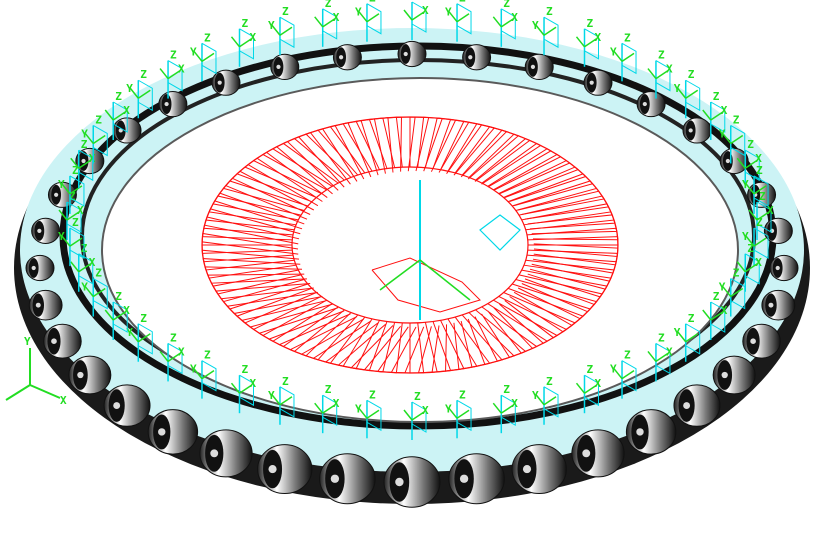 Image resolution: width=825 pixels, height=545 pixels. I want to click on global-axis-y-label: Y, so click(27, 341).